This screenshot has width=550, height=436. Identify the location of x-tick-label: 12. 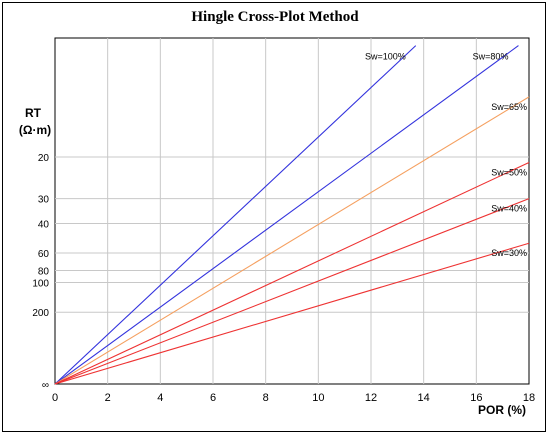
(371, 398).